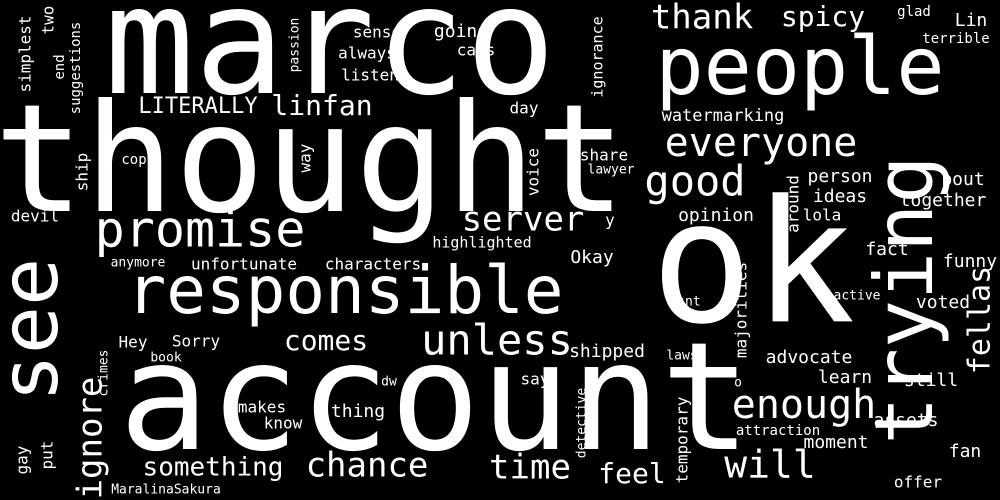 This screenshot has height=500, width=1000. Describe the element at coordinates (965, 451) in the screenshot. I see `word-fan: fan` at that location.